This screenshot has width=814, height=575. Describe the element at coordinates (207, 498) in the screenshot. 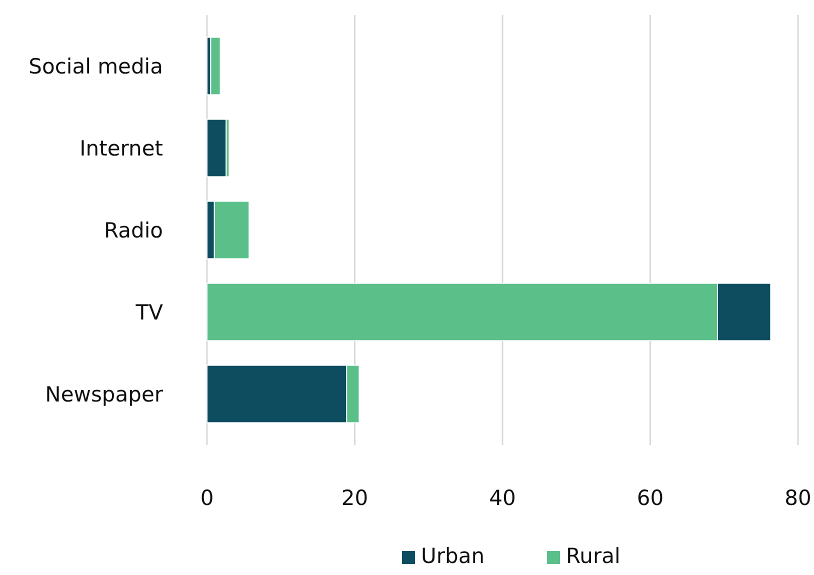

I see `x-tick-label: 0` at that location.